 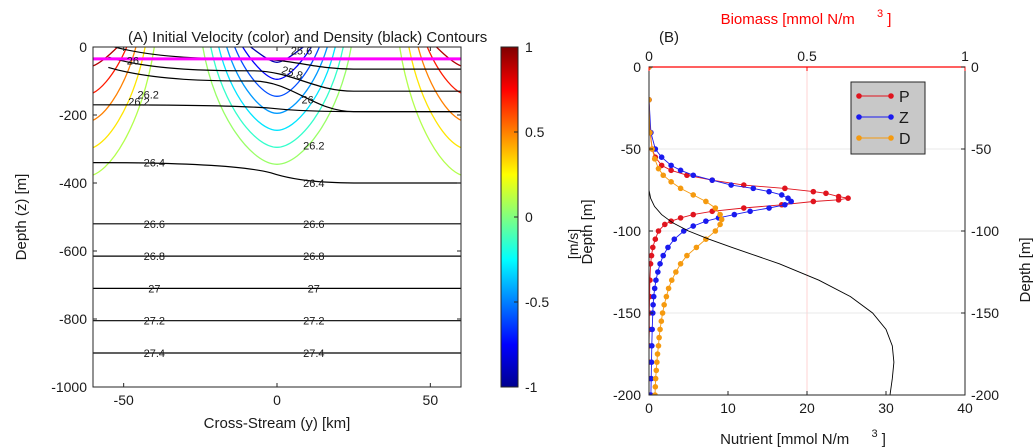 What do you see at coordinates (807, 56) in the screenshot?
I see `top-tick-label: 0.5` at bounding box center [807, 56].